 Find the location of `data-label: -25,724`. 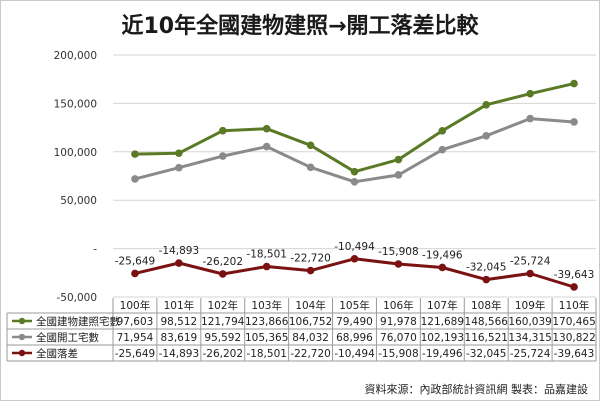

data-label: -25,724 is located at coordinates (530, 262).